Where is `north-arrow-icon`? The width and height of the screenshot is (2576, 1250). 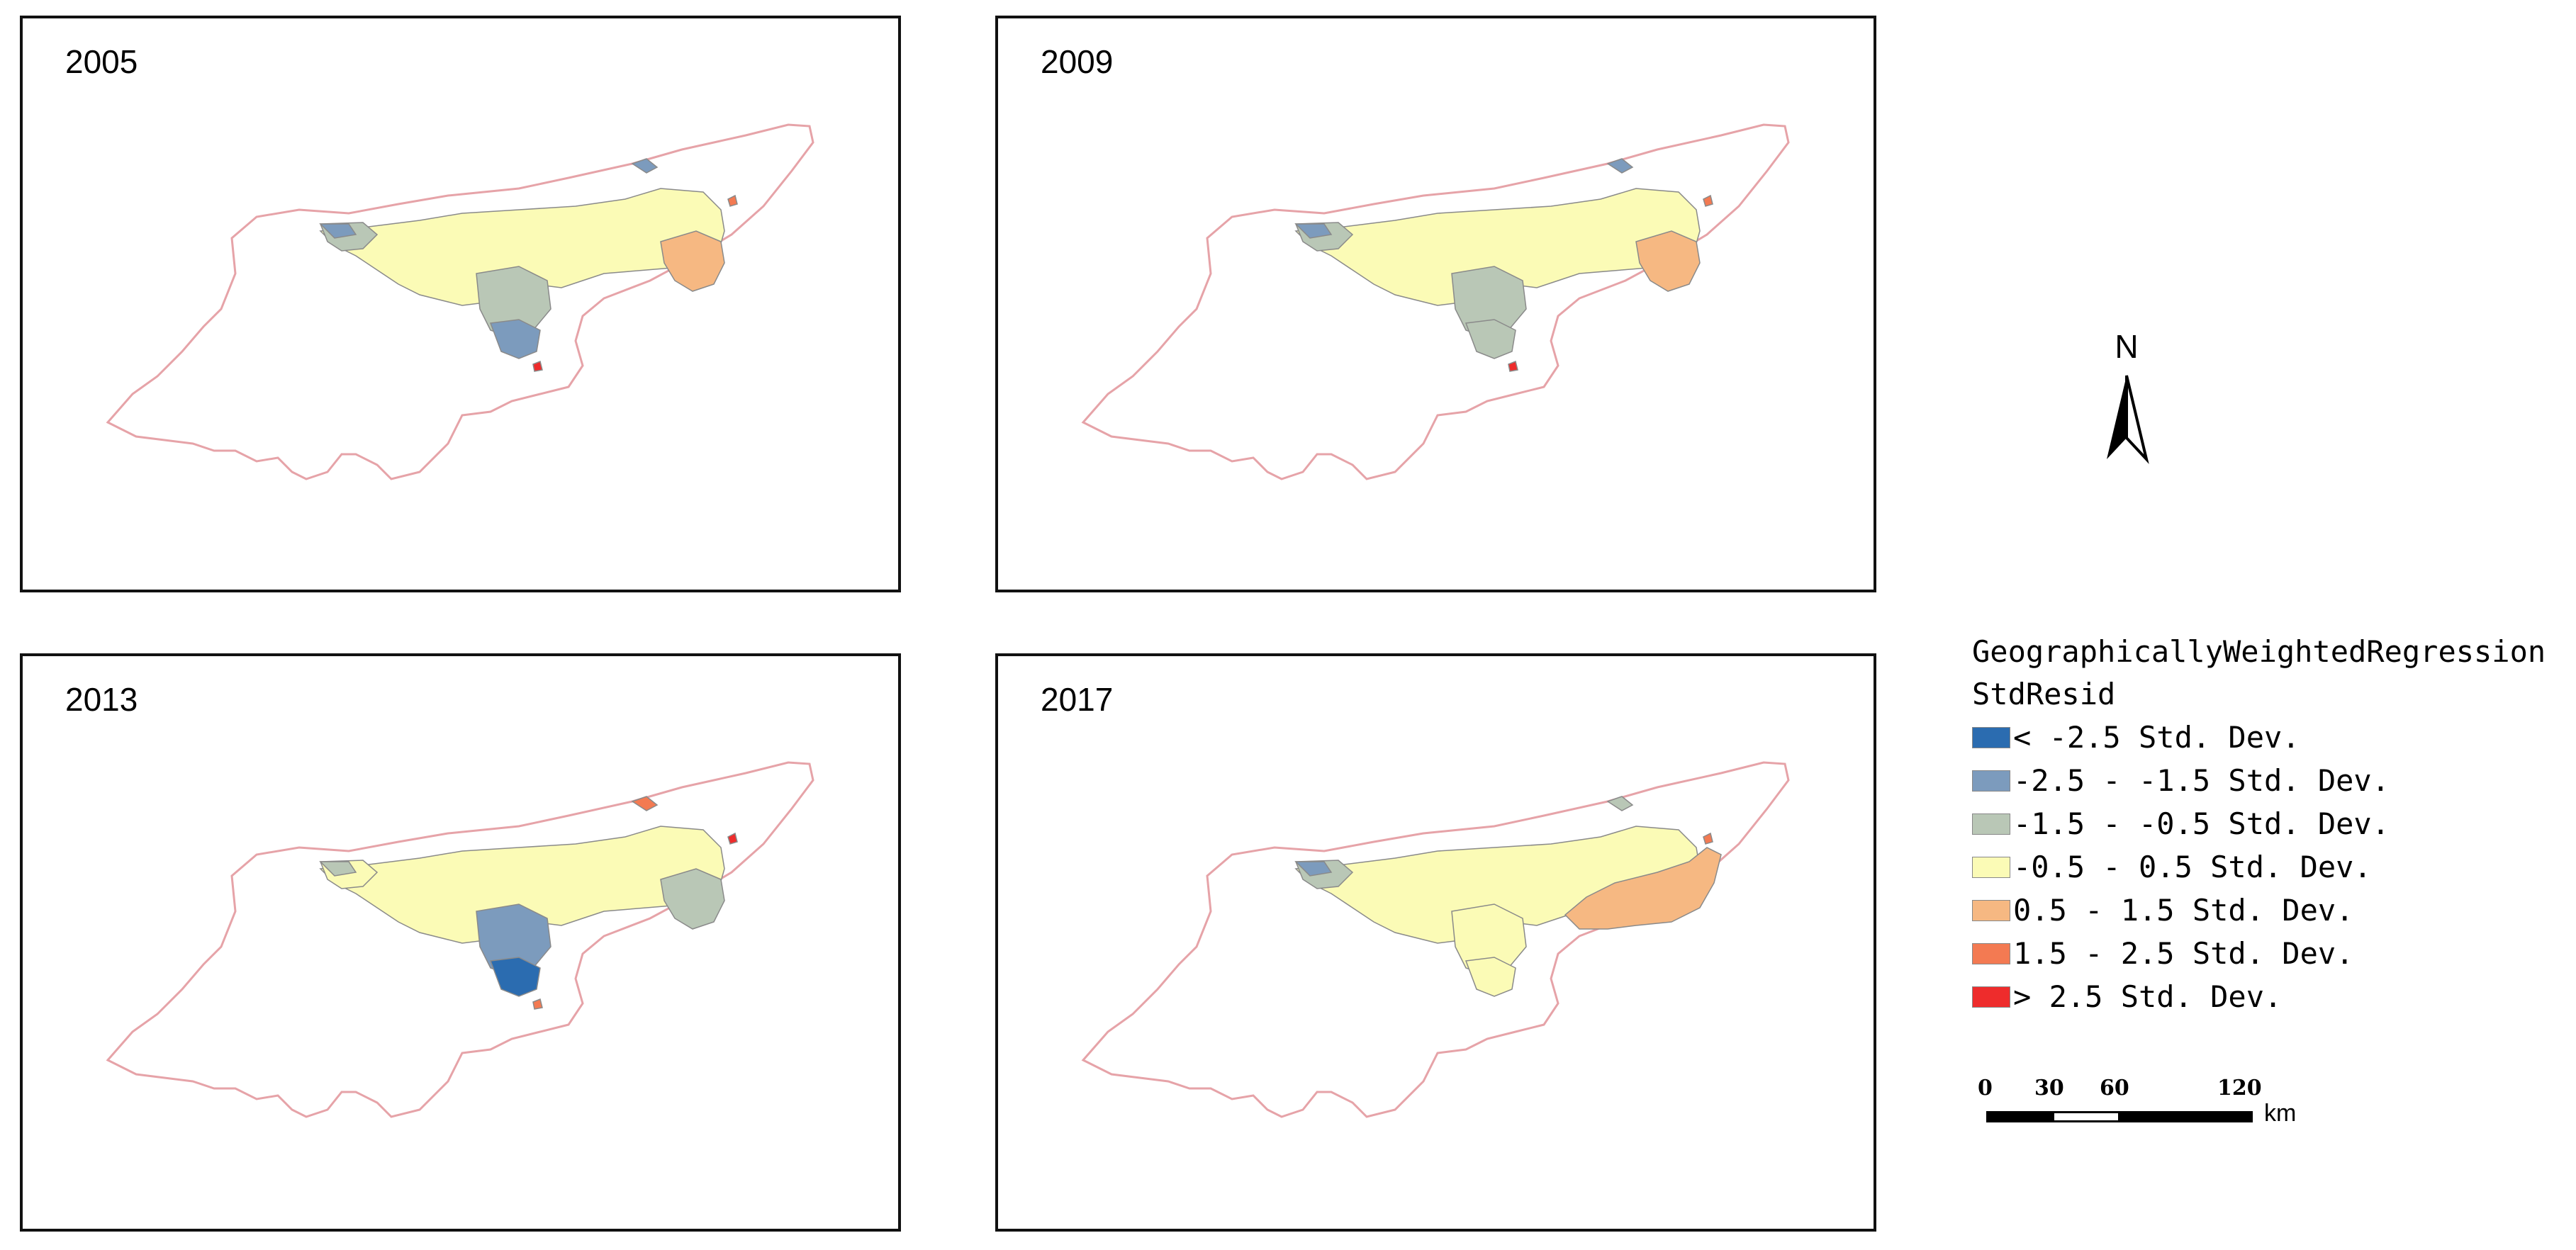 north-arrow-icon is located at coordinates (2128, 419).